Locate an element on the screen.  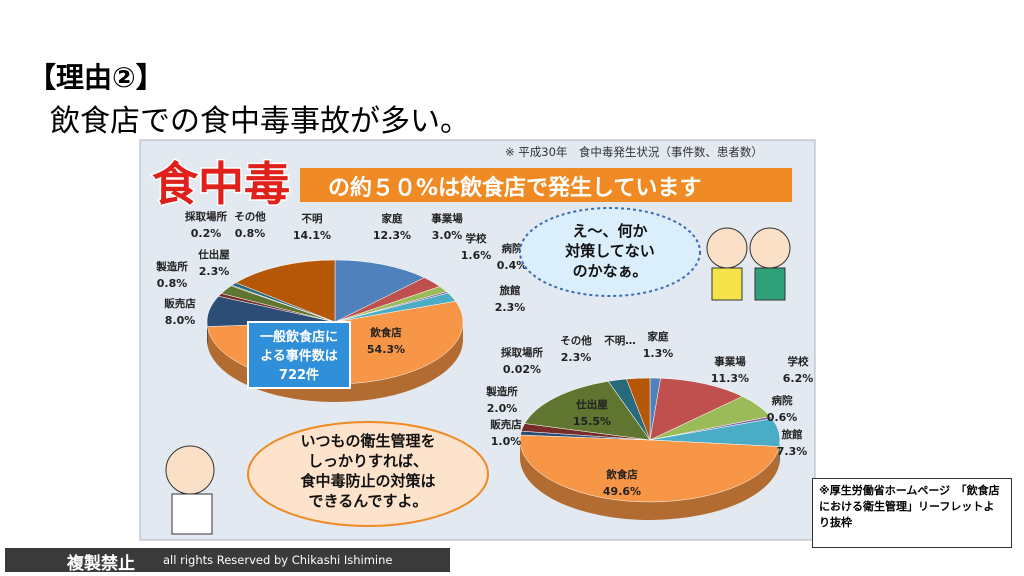
slice-value: 12.3% is located at coordinates (392, 235).